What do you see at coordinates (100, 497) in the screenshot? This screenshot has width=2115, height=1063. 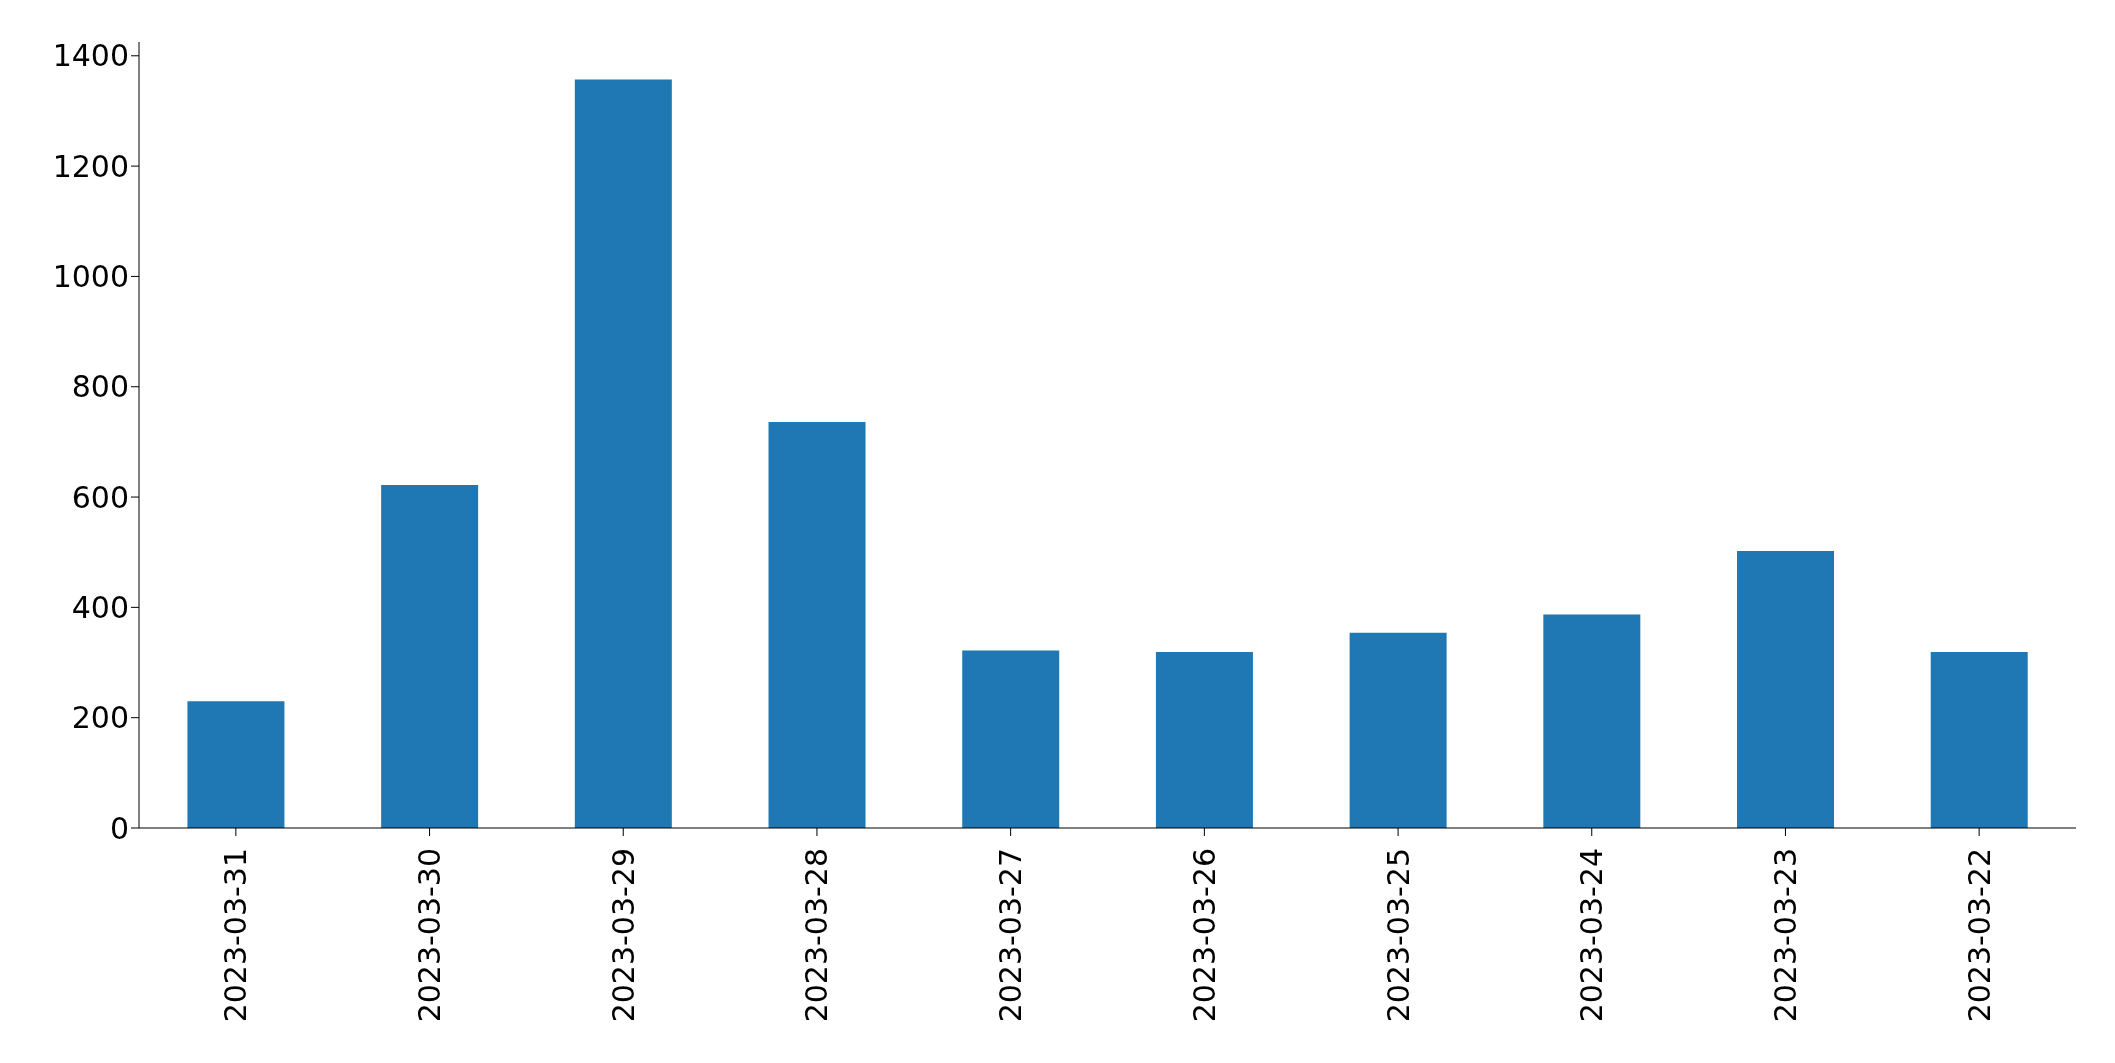 I see `y-tick-label: 600` at bounding box center [100, 497].